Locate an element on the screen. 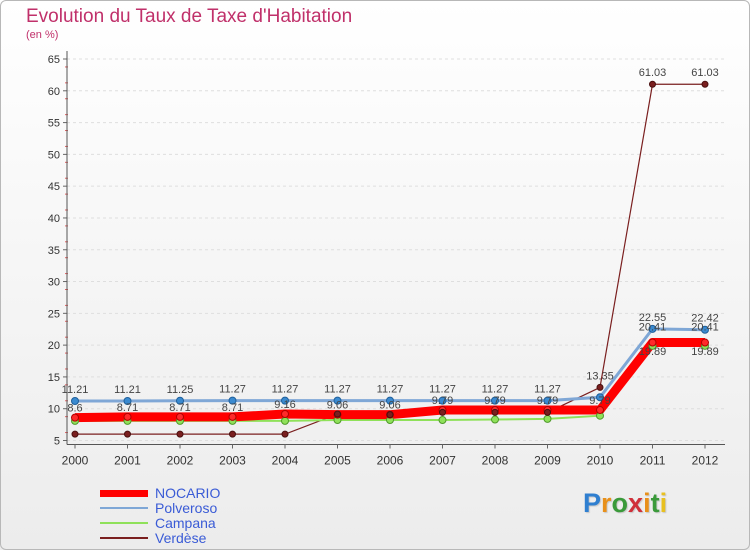  logo-letter: x is located at coordinates (636, 503).